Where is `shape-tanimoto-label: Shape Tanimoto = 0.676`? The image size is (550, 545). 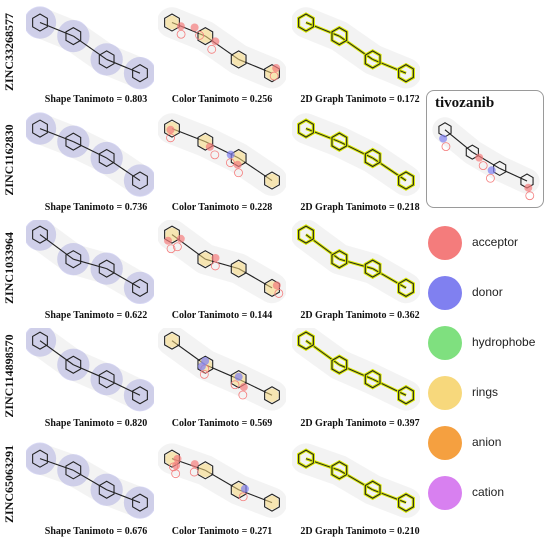 shape-tanimoto-label: Shape Tanimoto = 0.676 is located at coordinates (96, 531).